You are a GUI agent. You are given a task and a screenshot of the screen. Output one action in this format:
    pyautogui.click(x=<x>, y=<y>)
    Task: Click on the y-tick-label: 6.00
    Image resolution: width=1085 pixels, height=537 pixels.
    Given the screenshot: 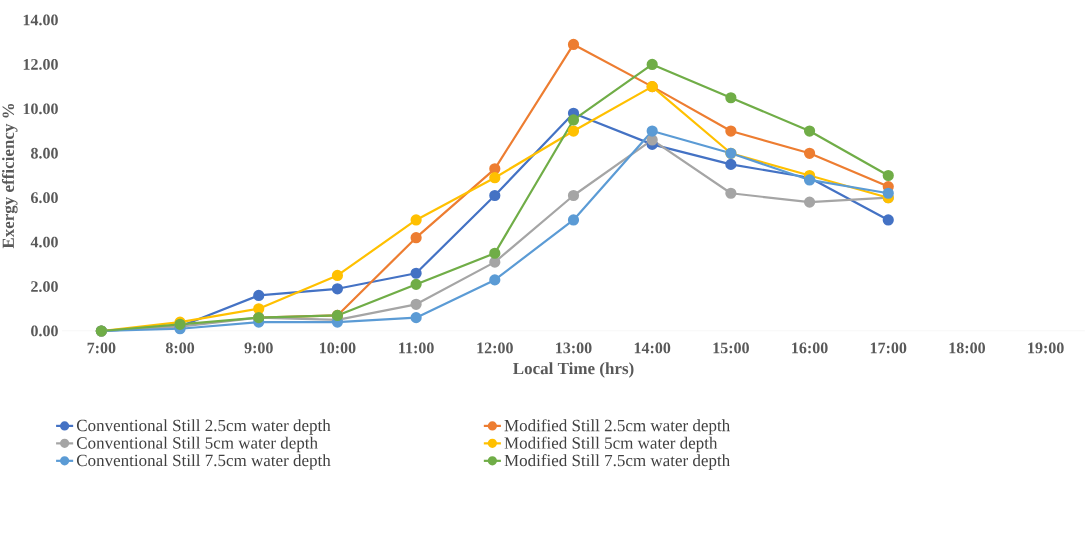 What is the action you would take?
    pyautogui.click(x=44, y=198)
    